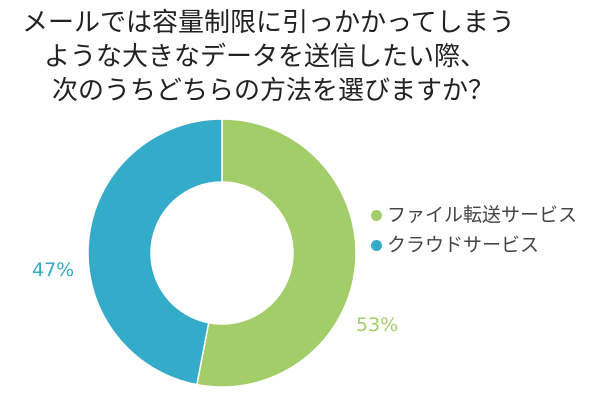 Image resolution: width=601 pixels, height=400 pixels. I want to click on chart-legend: ファイル転送サービス クラウドサービス, so click(474, 230).